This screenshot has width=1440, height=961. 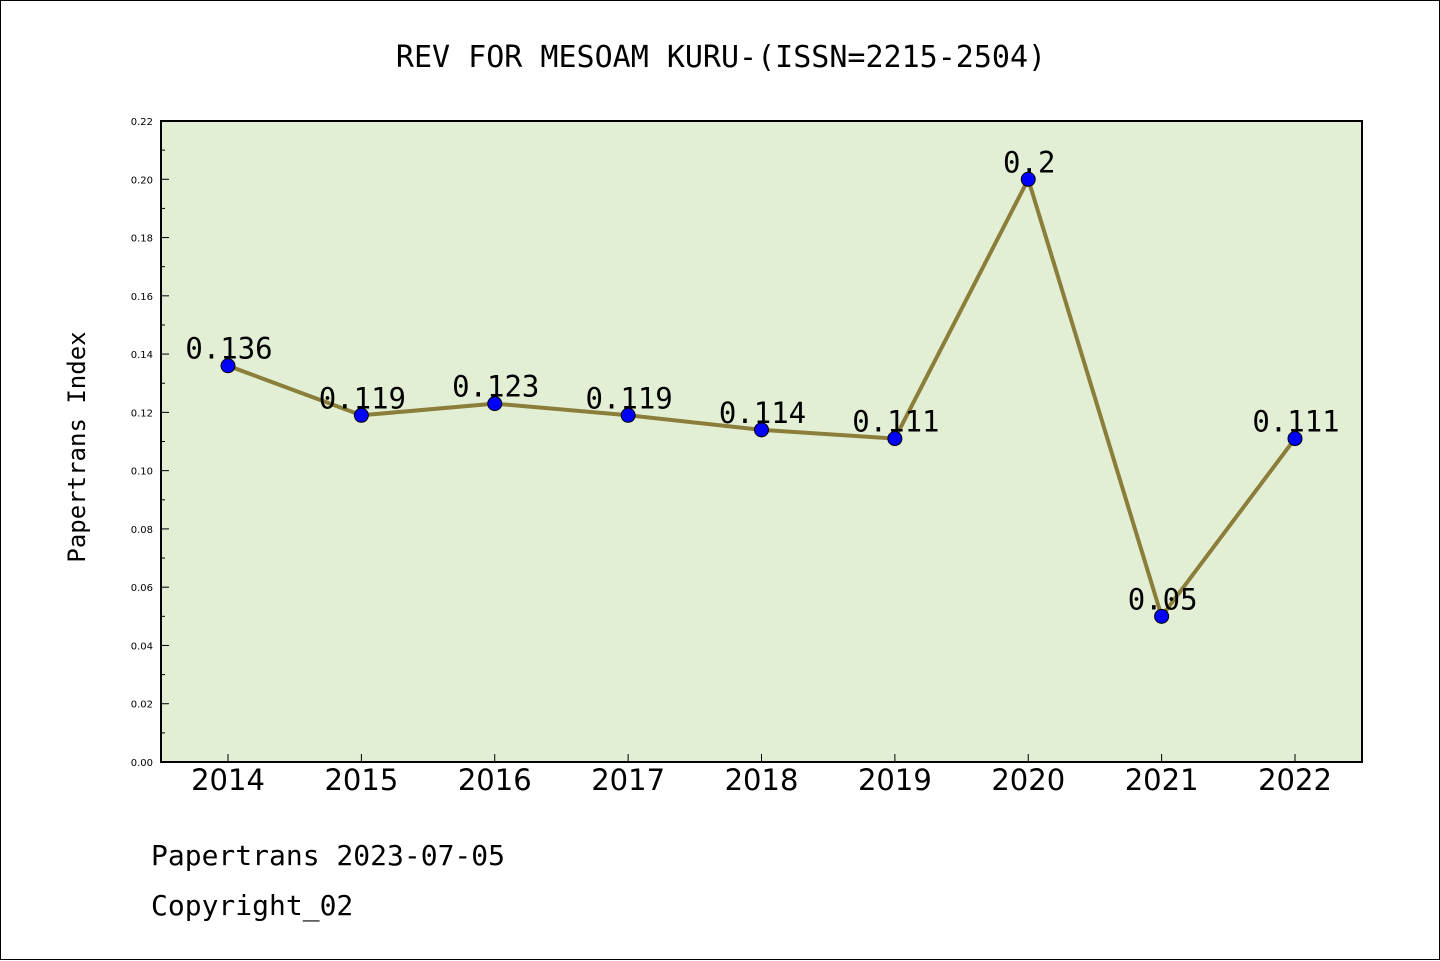 I want to click on x-tick-label: 2014, so click(x=228, y=780).